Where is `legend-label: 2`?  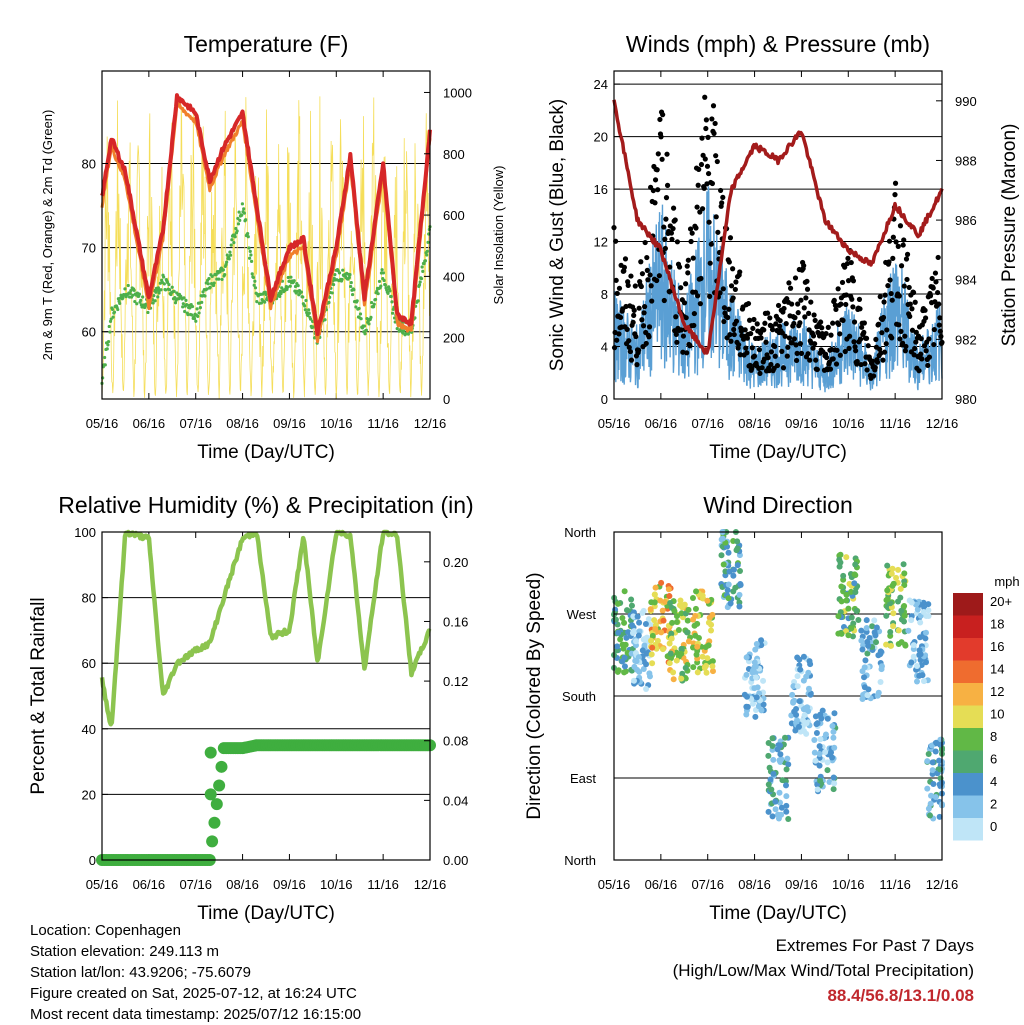 legend-label: 2 is located at coordinates (993, 804).